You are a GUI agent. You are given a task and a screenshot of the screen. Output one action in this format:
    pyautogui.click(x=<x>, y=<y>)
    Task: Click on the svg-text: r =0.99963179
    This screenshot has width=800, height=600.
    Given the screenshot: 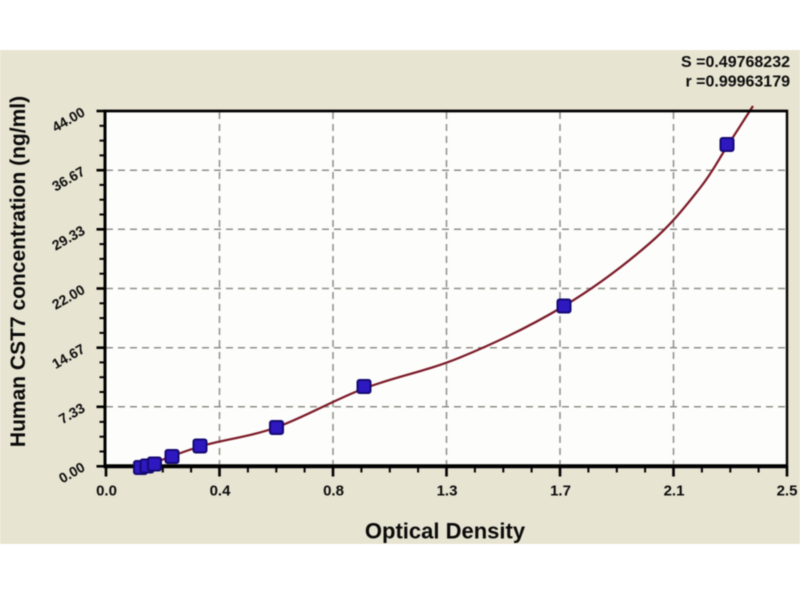 What is the action you would take?
    pyautogui.click(x=737, y=82)
    